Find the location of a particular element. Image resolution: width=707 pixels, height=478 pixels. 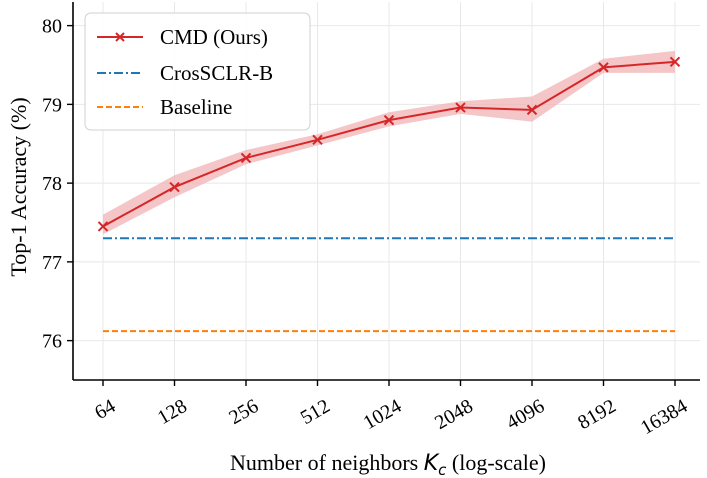

x-tick-label-2048: 2048 is located at coordinates (454, 414).